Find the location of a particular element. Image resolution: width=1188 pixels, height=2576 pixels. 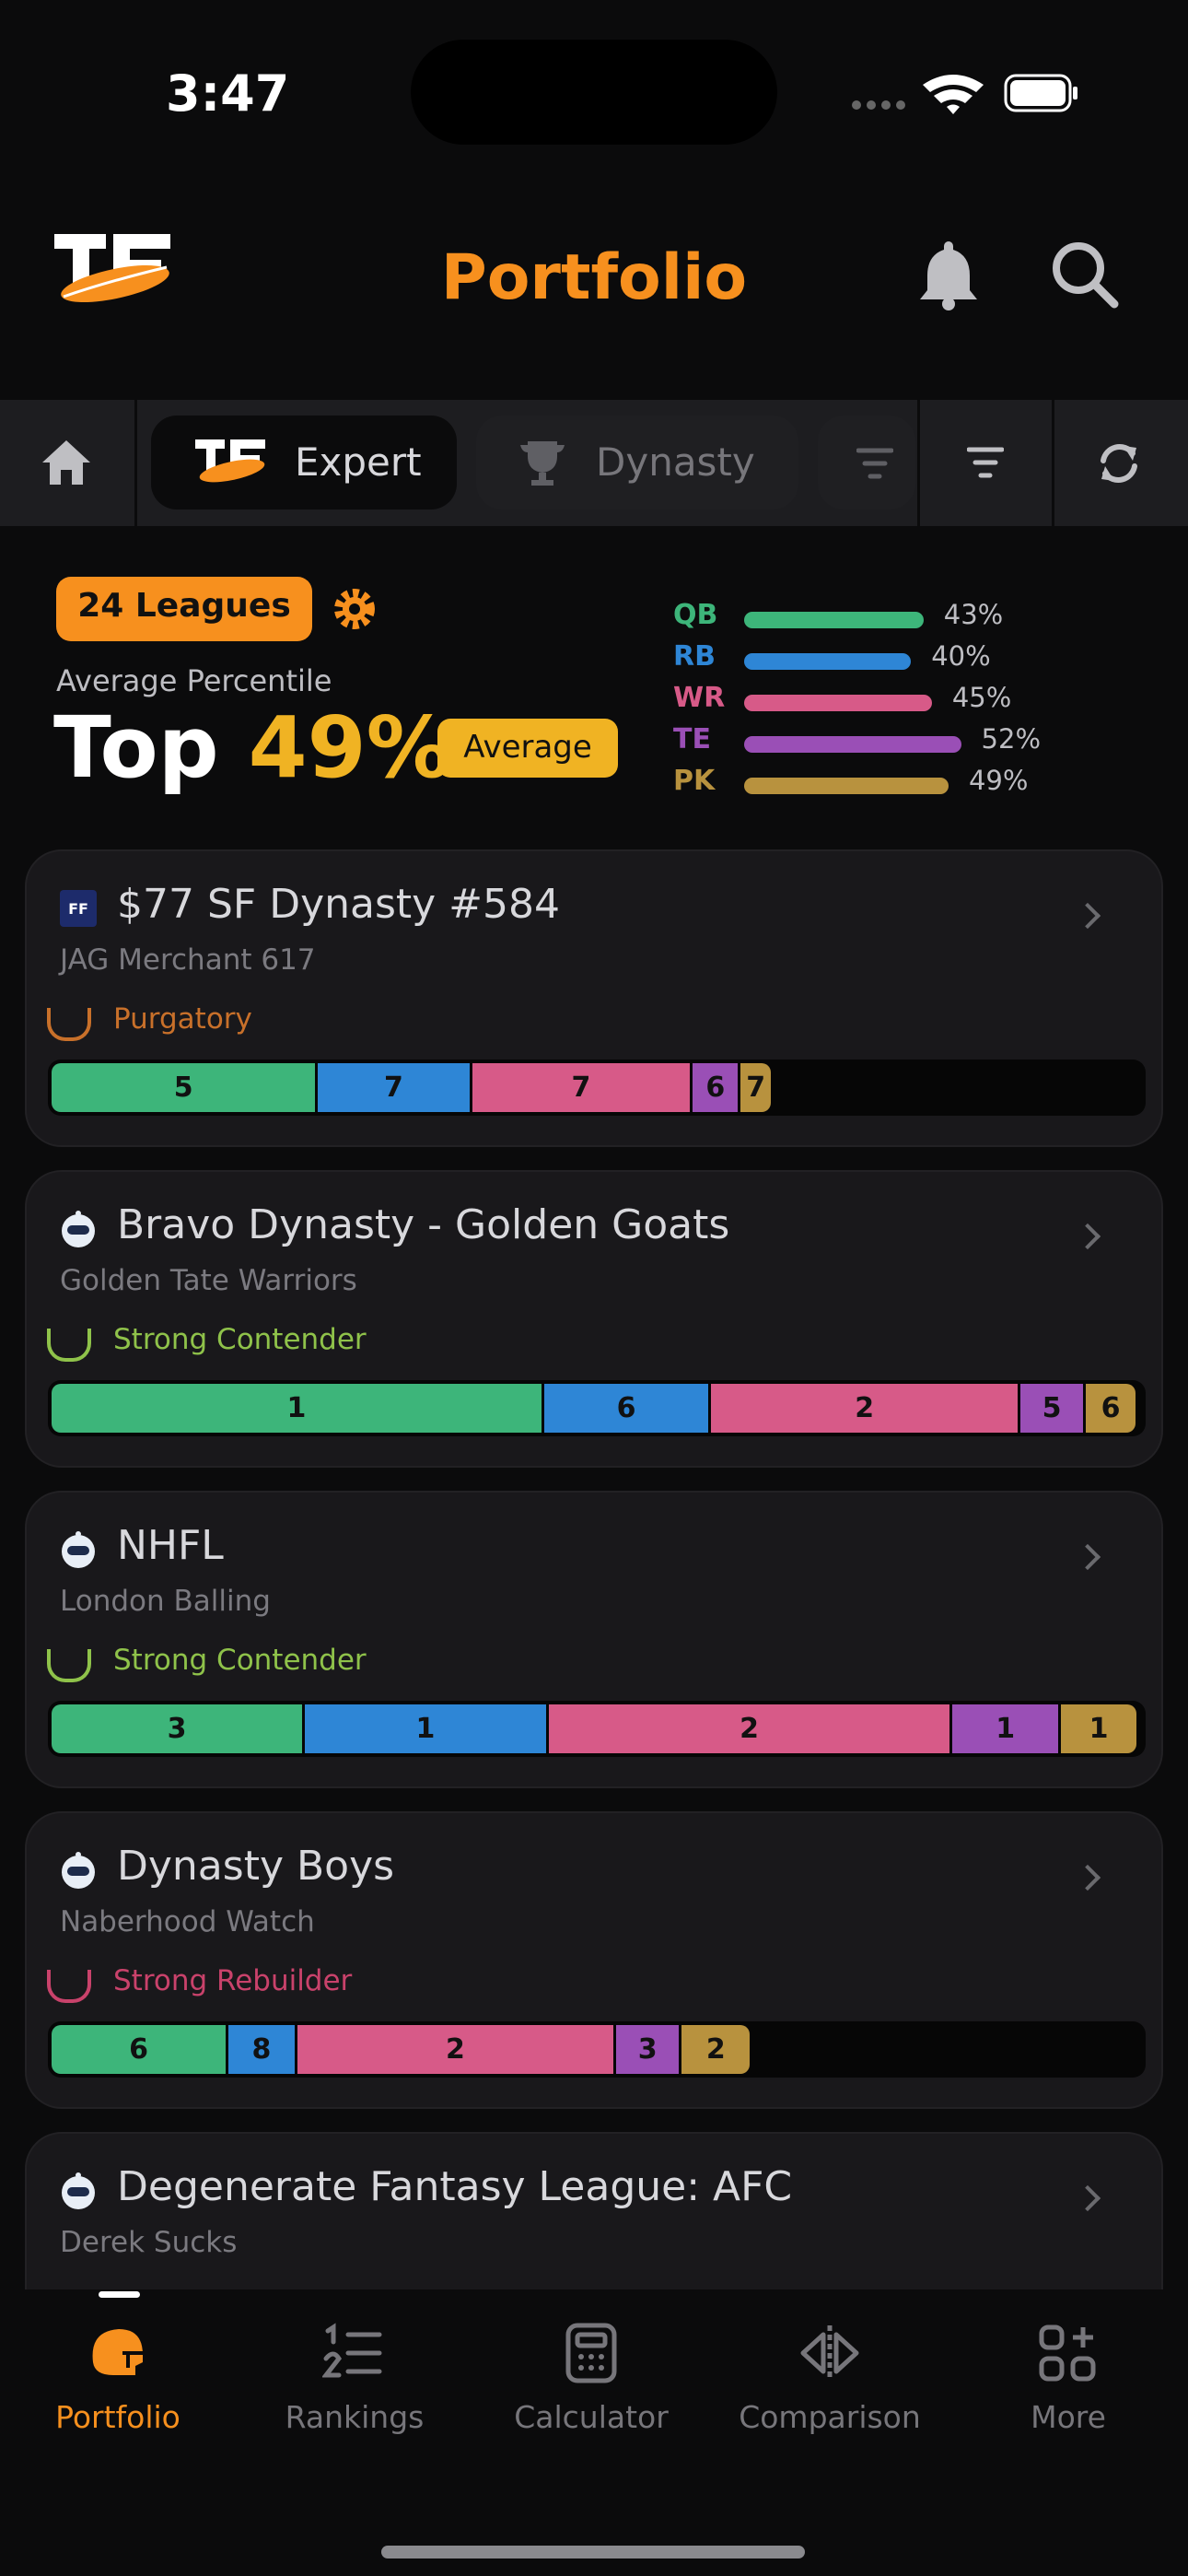

nav-item: More is located at coordinates (1068, 2378).